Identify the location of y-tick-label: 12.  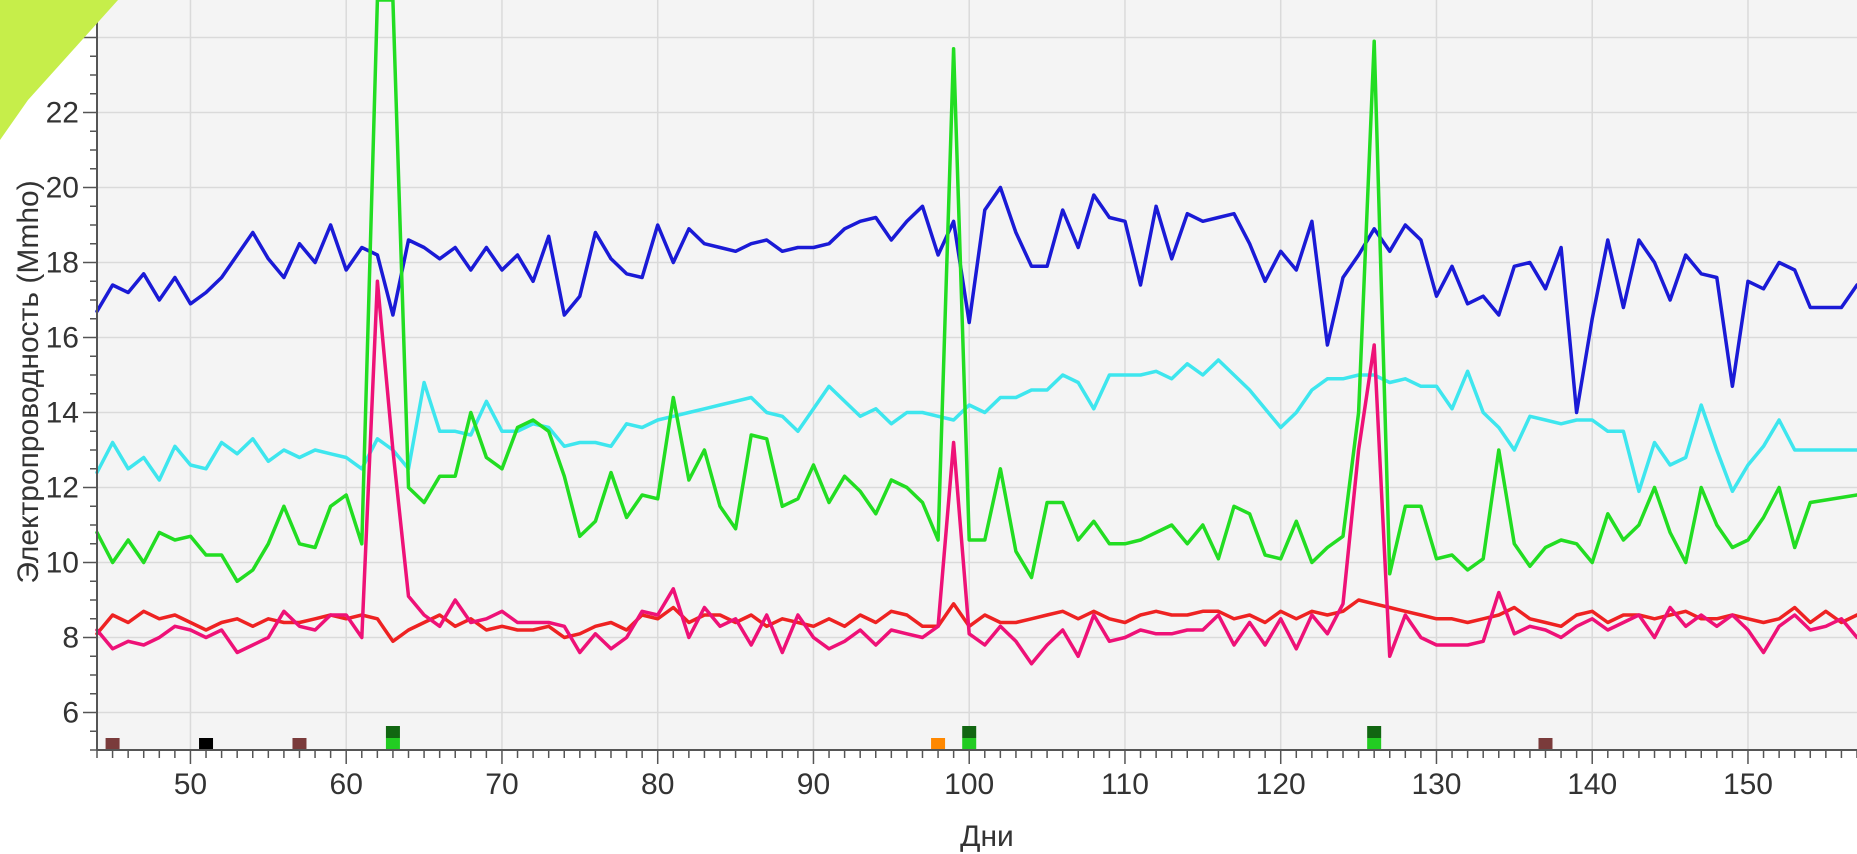
(62, 488).